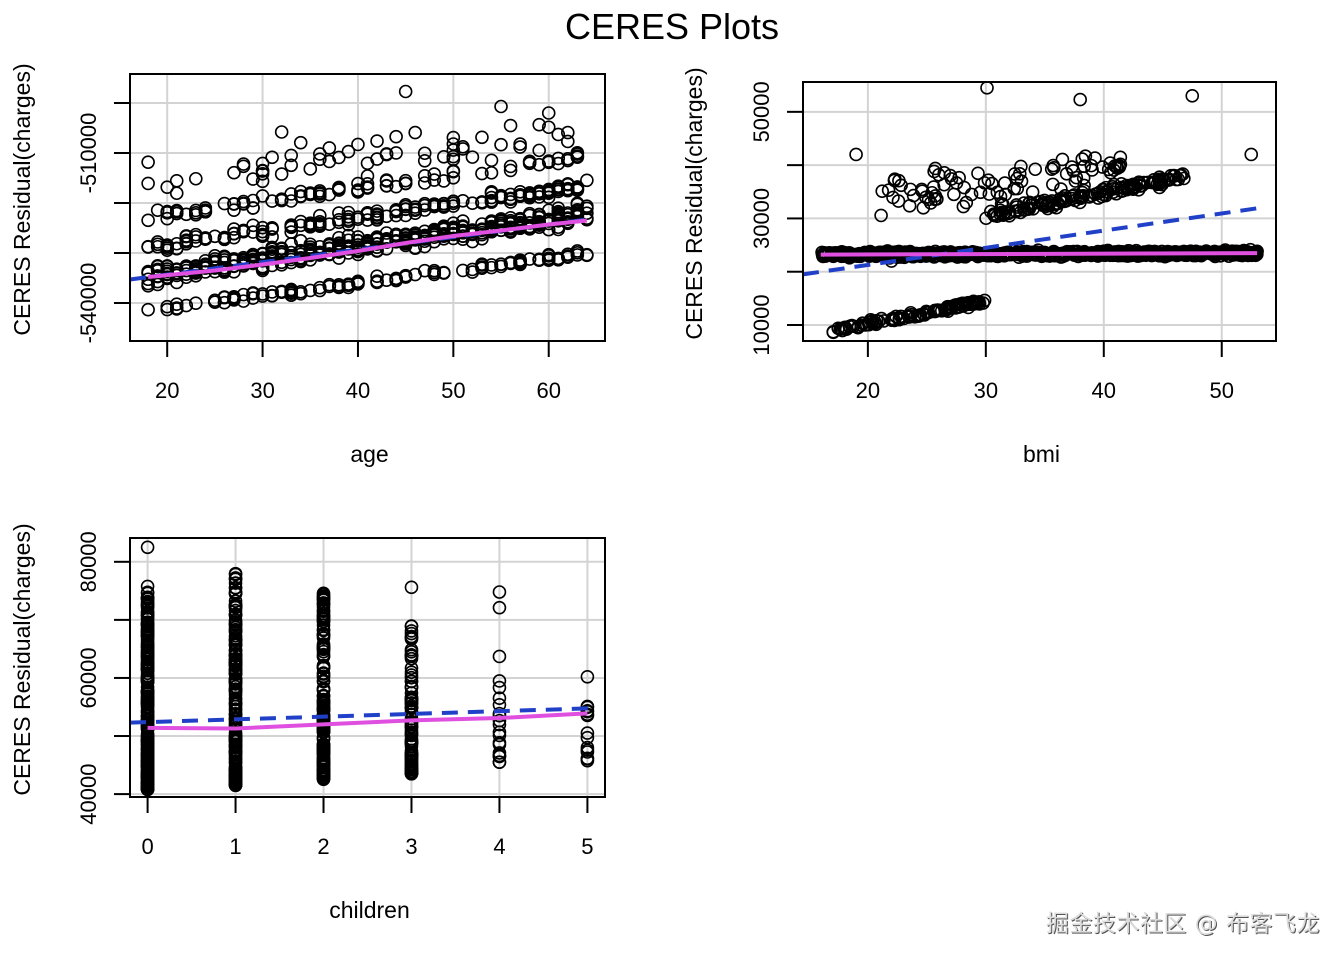  Describe the element at coordinates (1039, 211) in the screenshot. I see `plot-frame` at that location.